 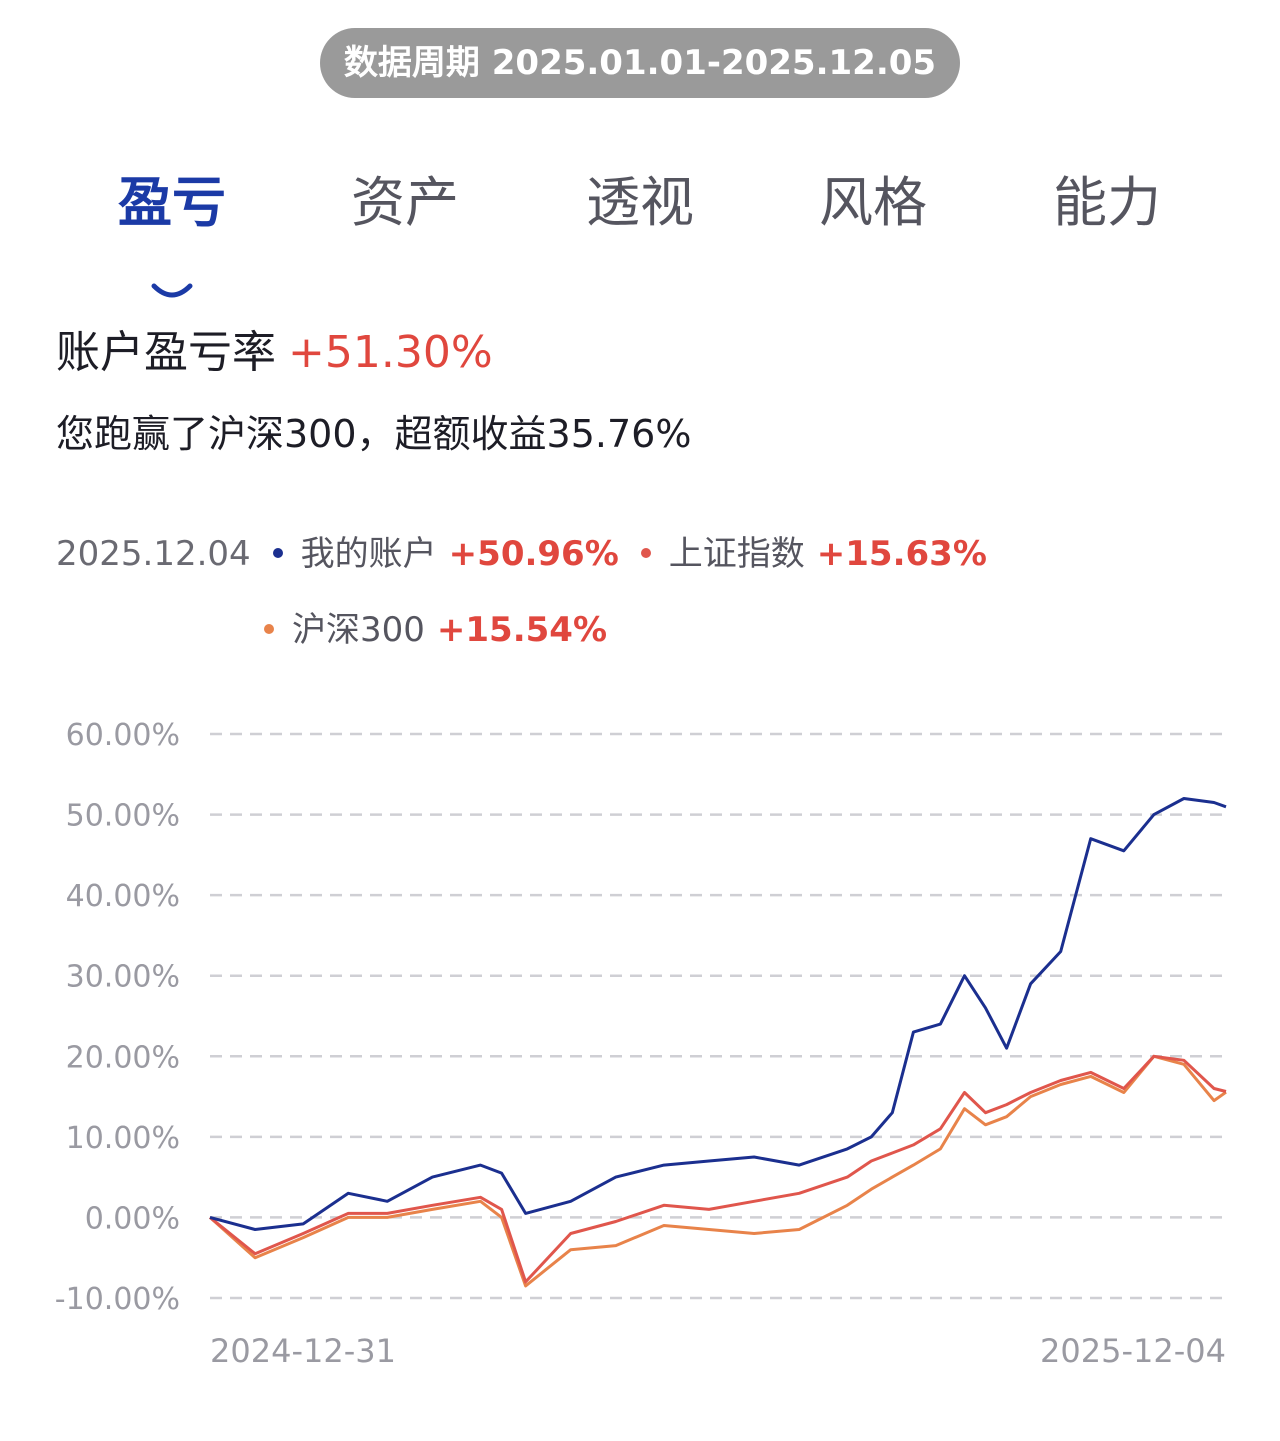 What do you see at coordinates (123, 1057) in the screenshot?
I see `y-tick-label: 20.00%` at bounding box center [123, 1057].